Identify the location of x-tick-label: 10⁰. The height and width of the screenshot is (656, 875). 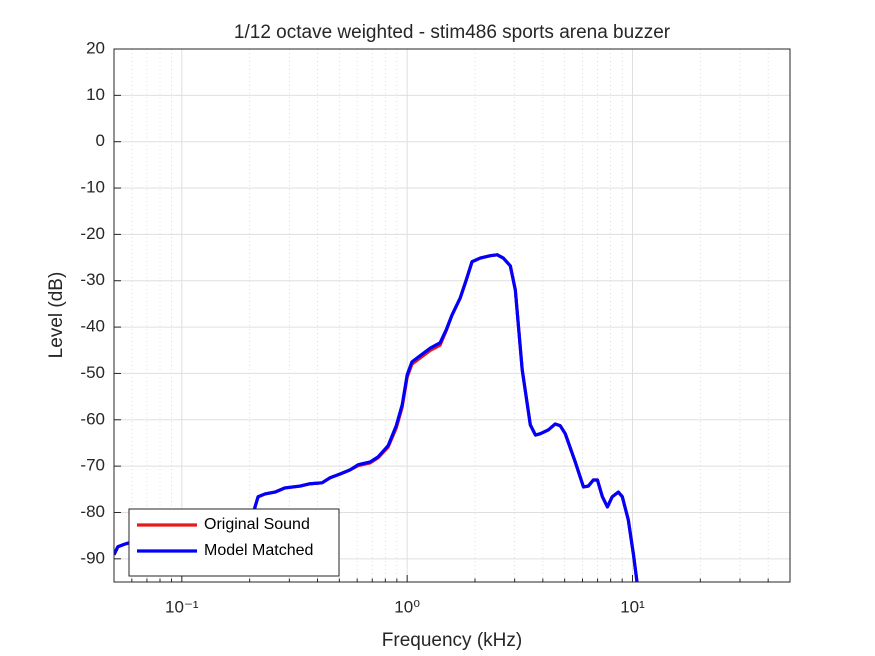
(407, 606).